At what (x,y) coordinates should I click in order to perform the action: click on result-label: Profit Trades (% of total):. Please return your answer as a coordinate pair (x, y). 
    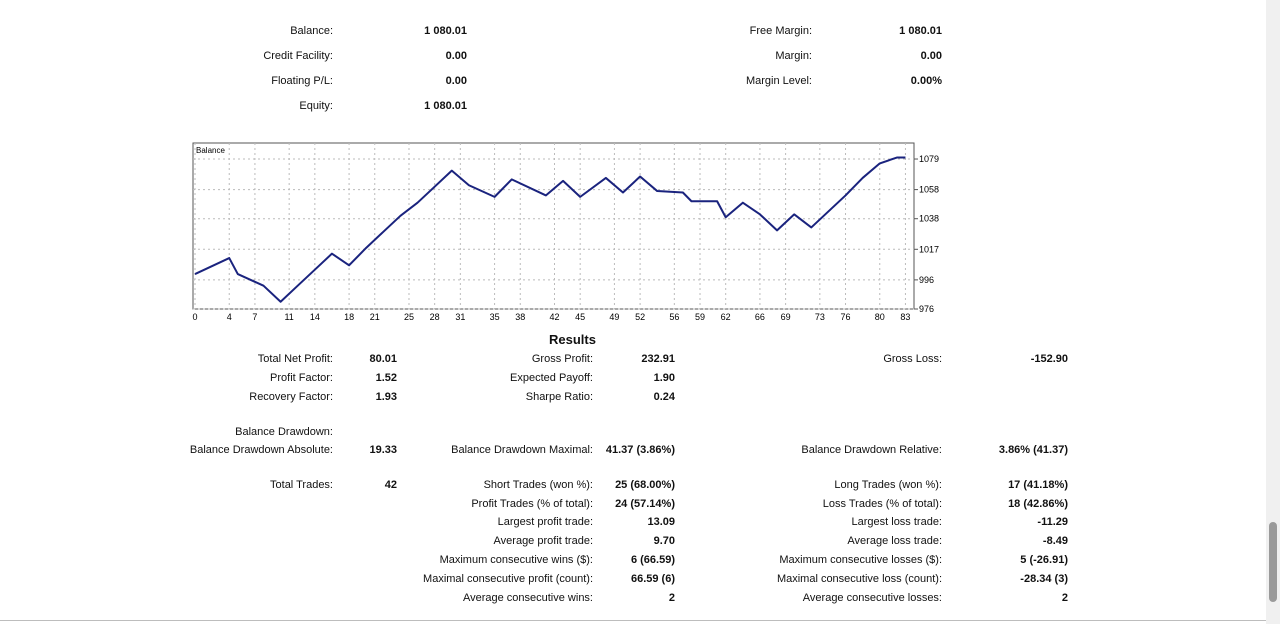
    Looking at the image, I should click on (532, 504).